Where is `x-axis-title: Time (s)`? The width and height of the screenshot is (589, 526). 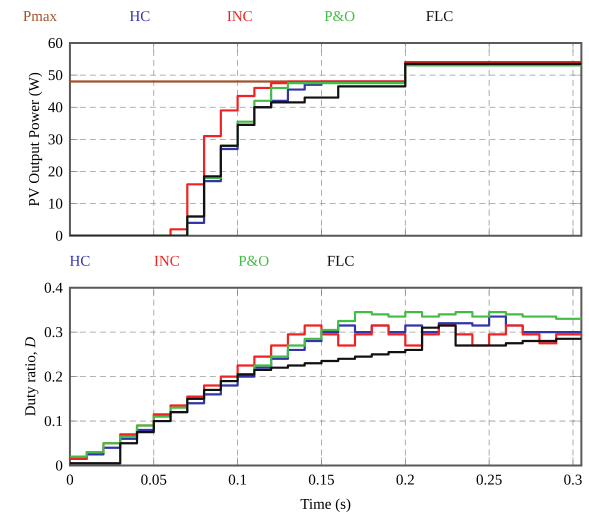 x-axis-title: Time (s) is located at coordinates (325, 505).